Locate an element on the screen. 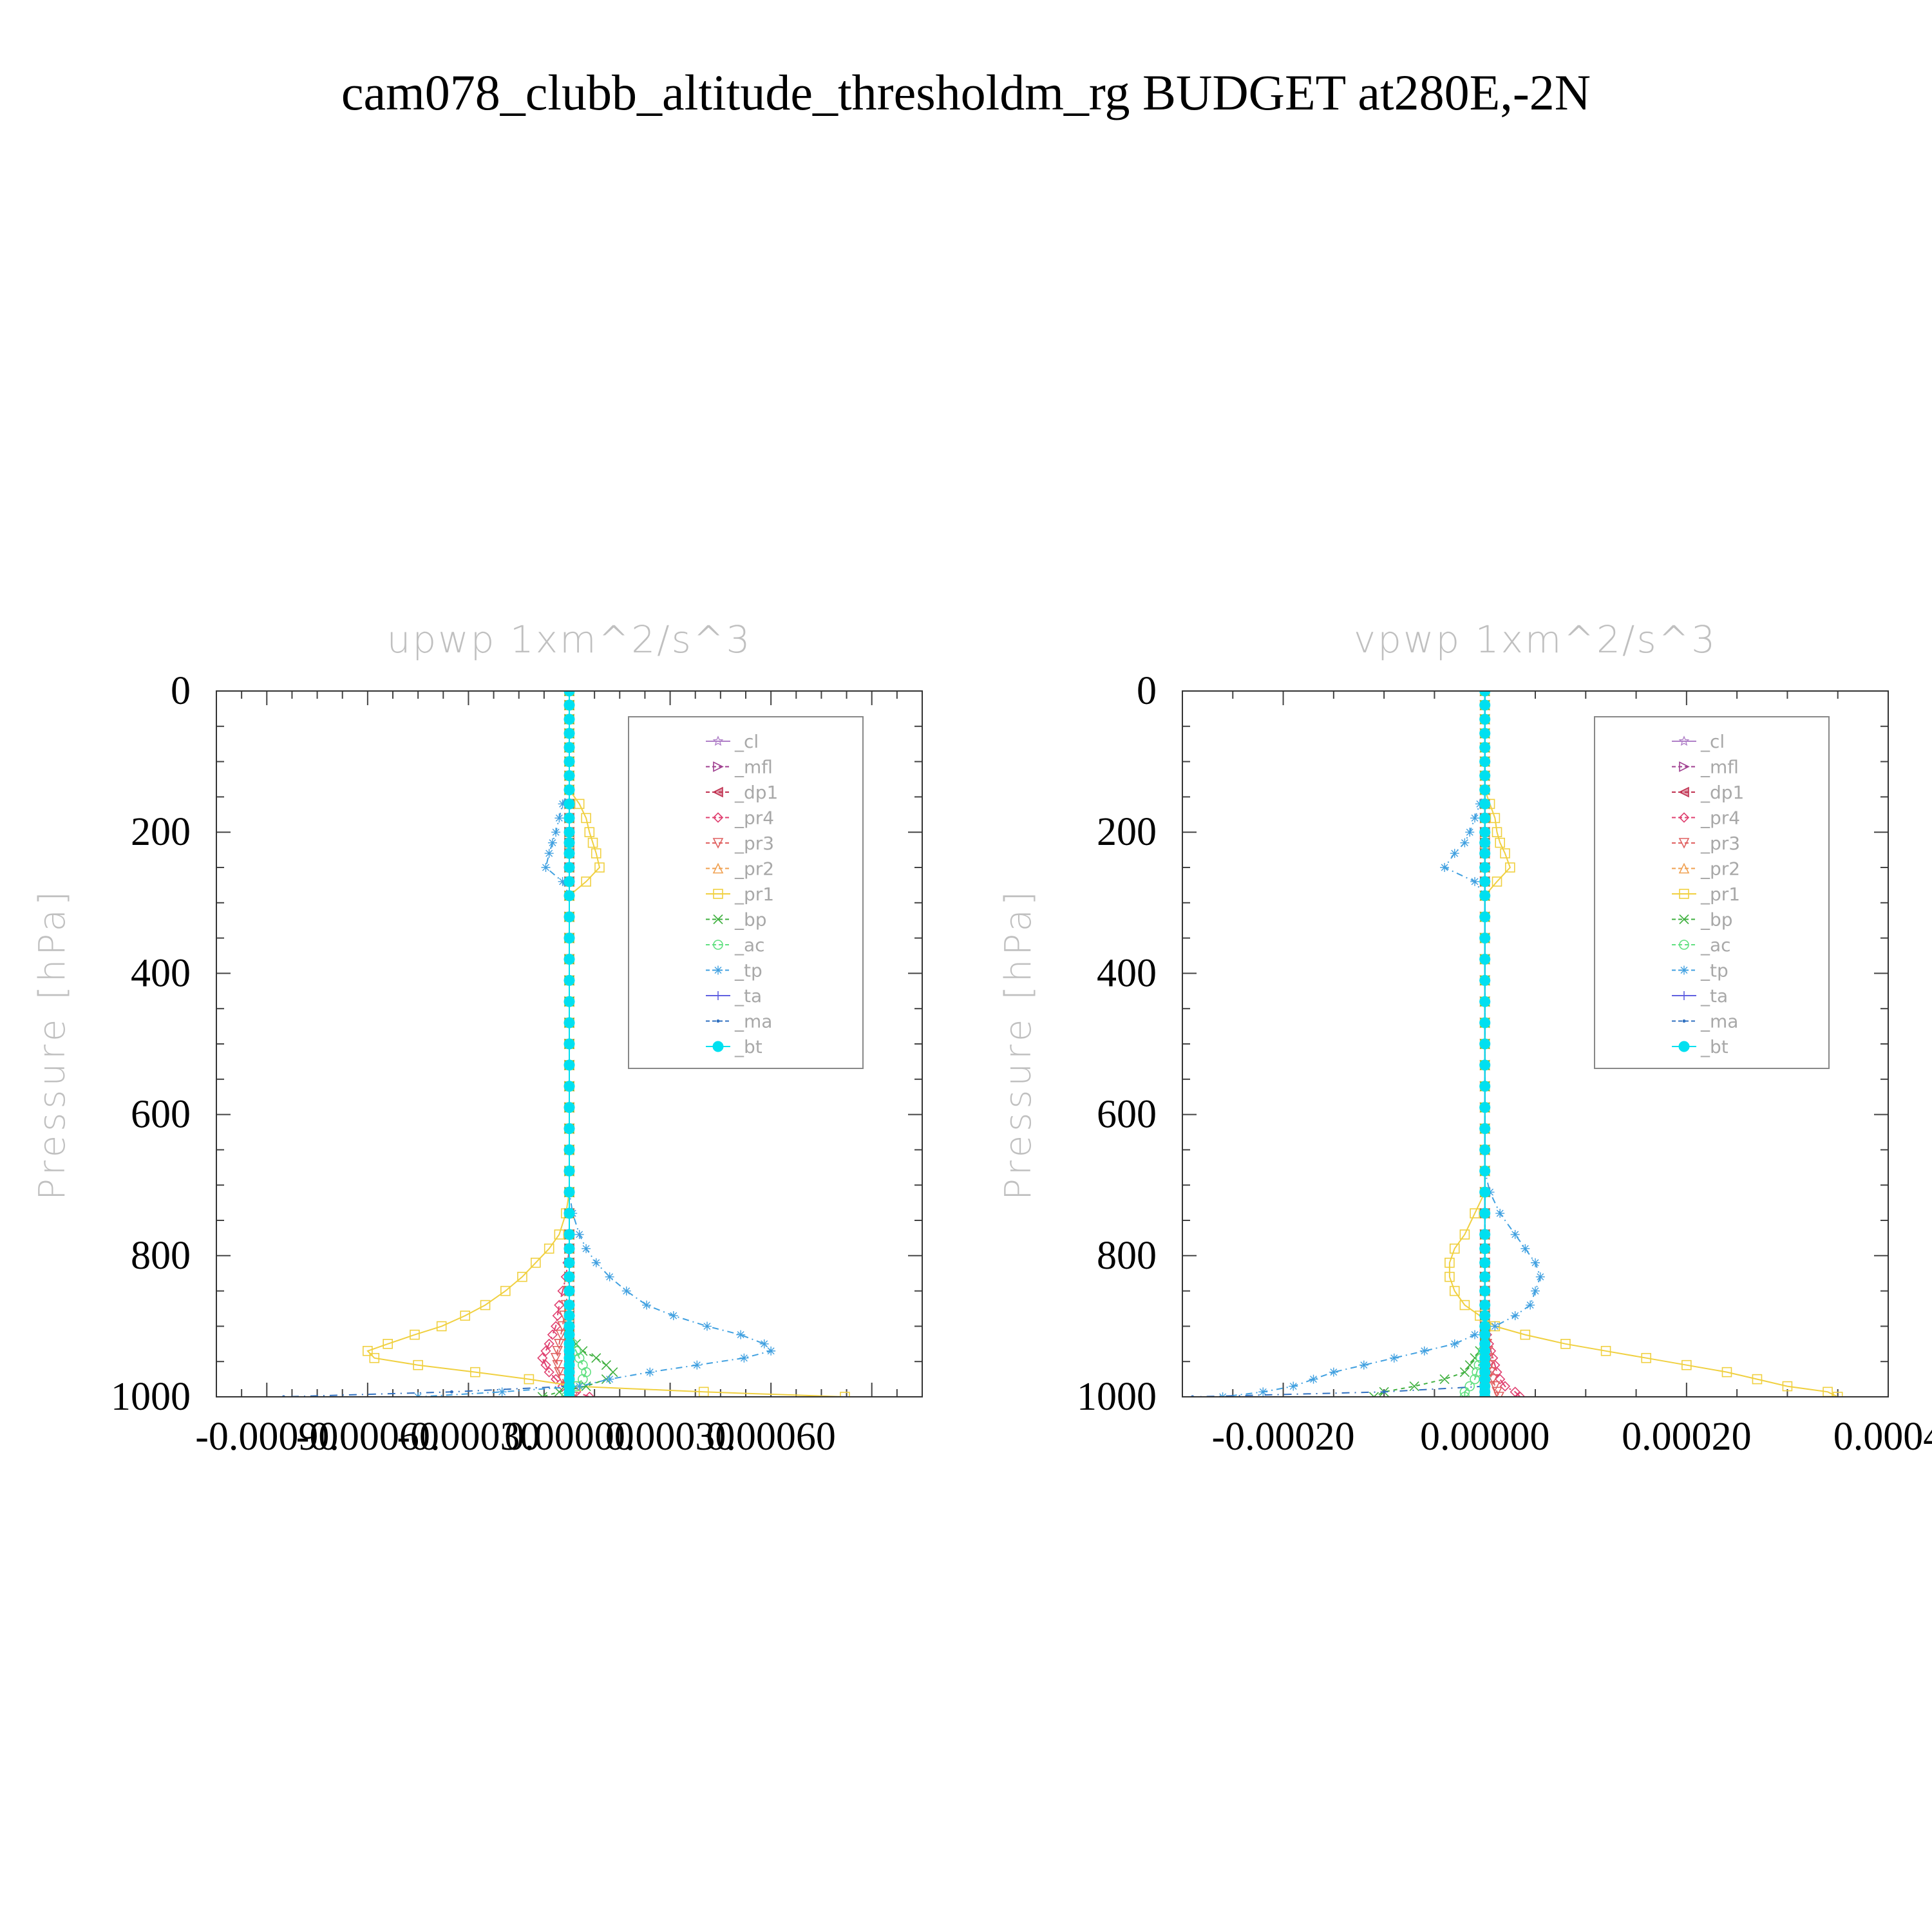  legend-item: _pr4 is located at coordinates (740, 818).